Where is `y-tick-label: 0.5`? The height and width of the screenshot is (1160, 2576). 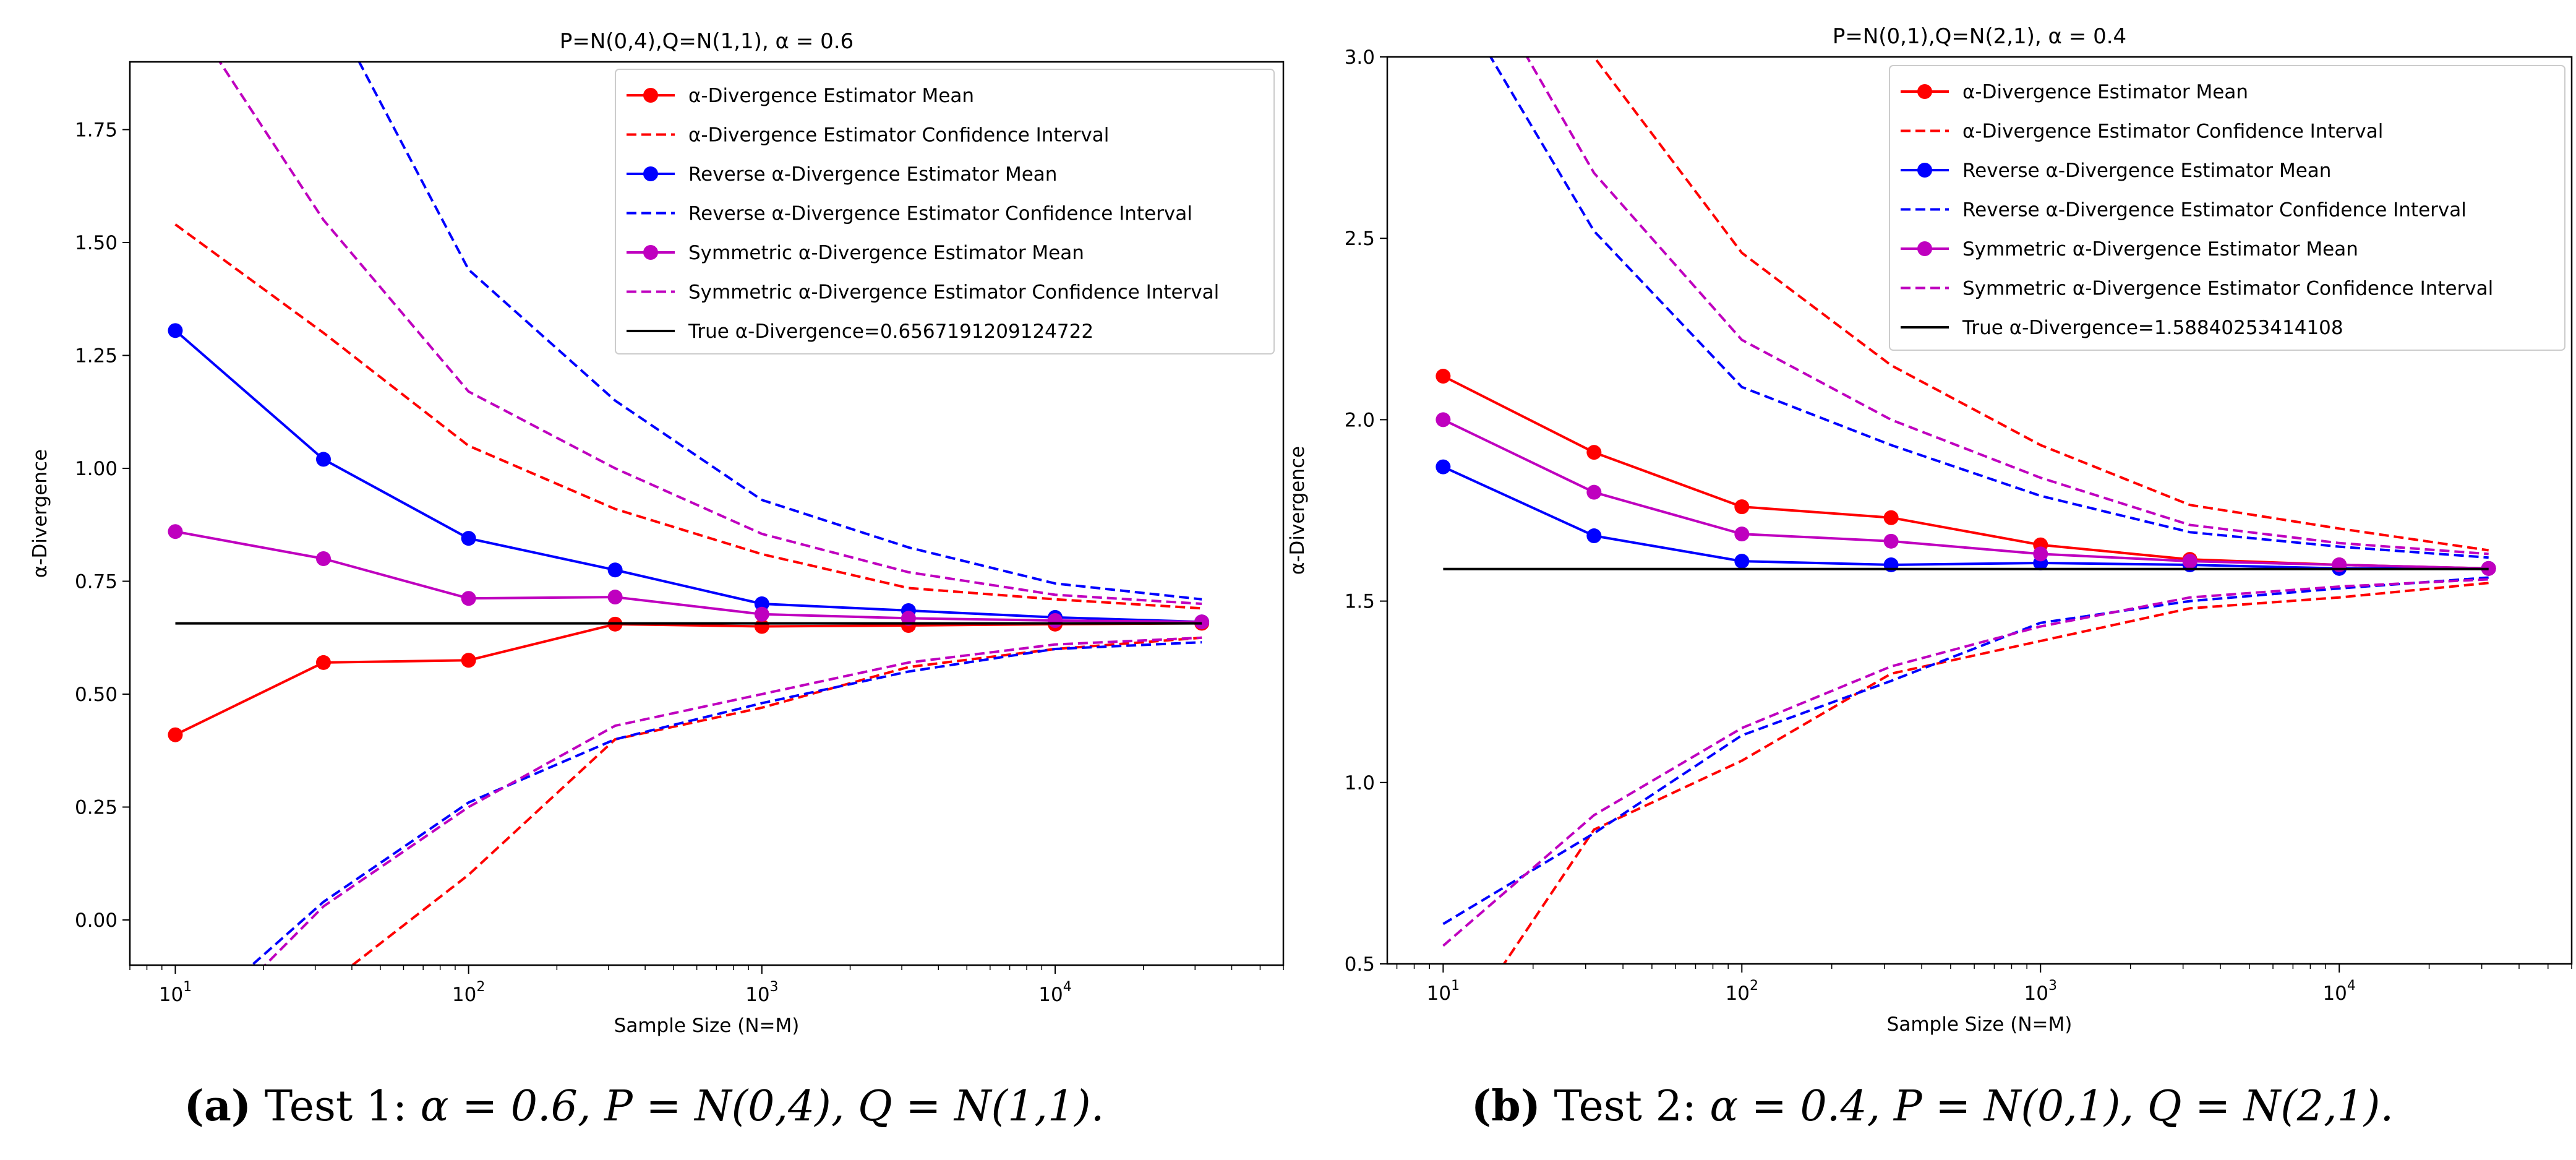 y-tick-label: 0.5 is located at coordinates (1360, 965).